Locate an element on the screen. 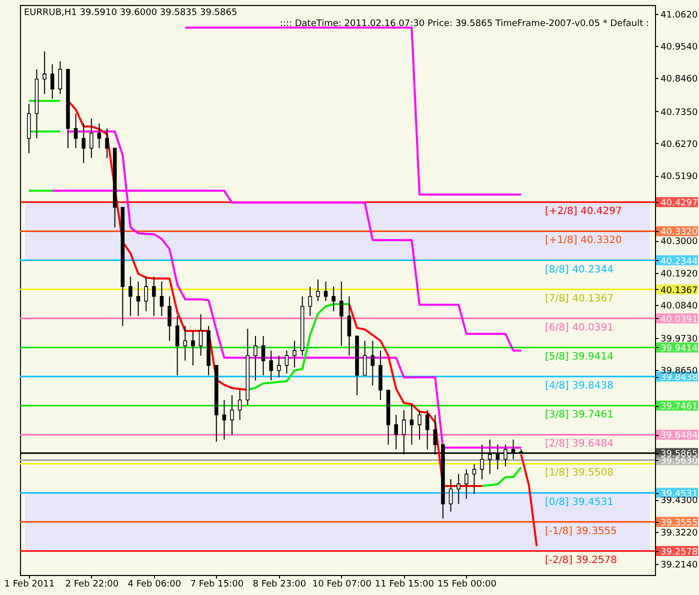  ref-line-label: [4/8] 39.8438 is located at coordinates (579, 386).